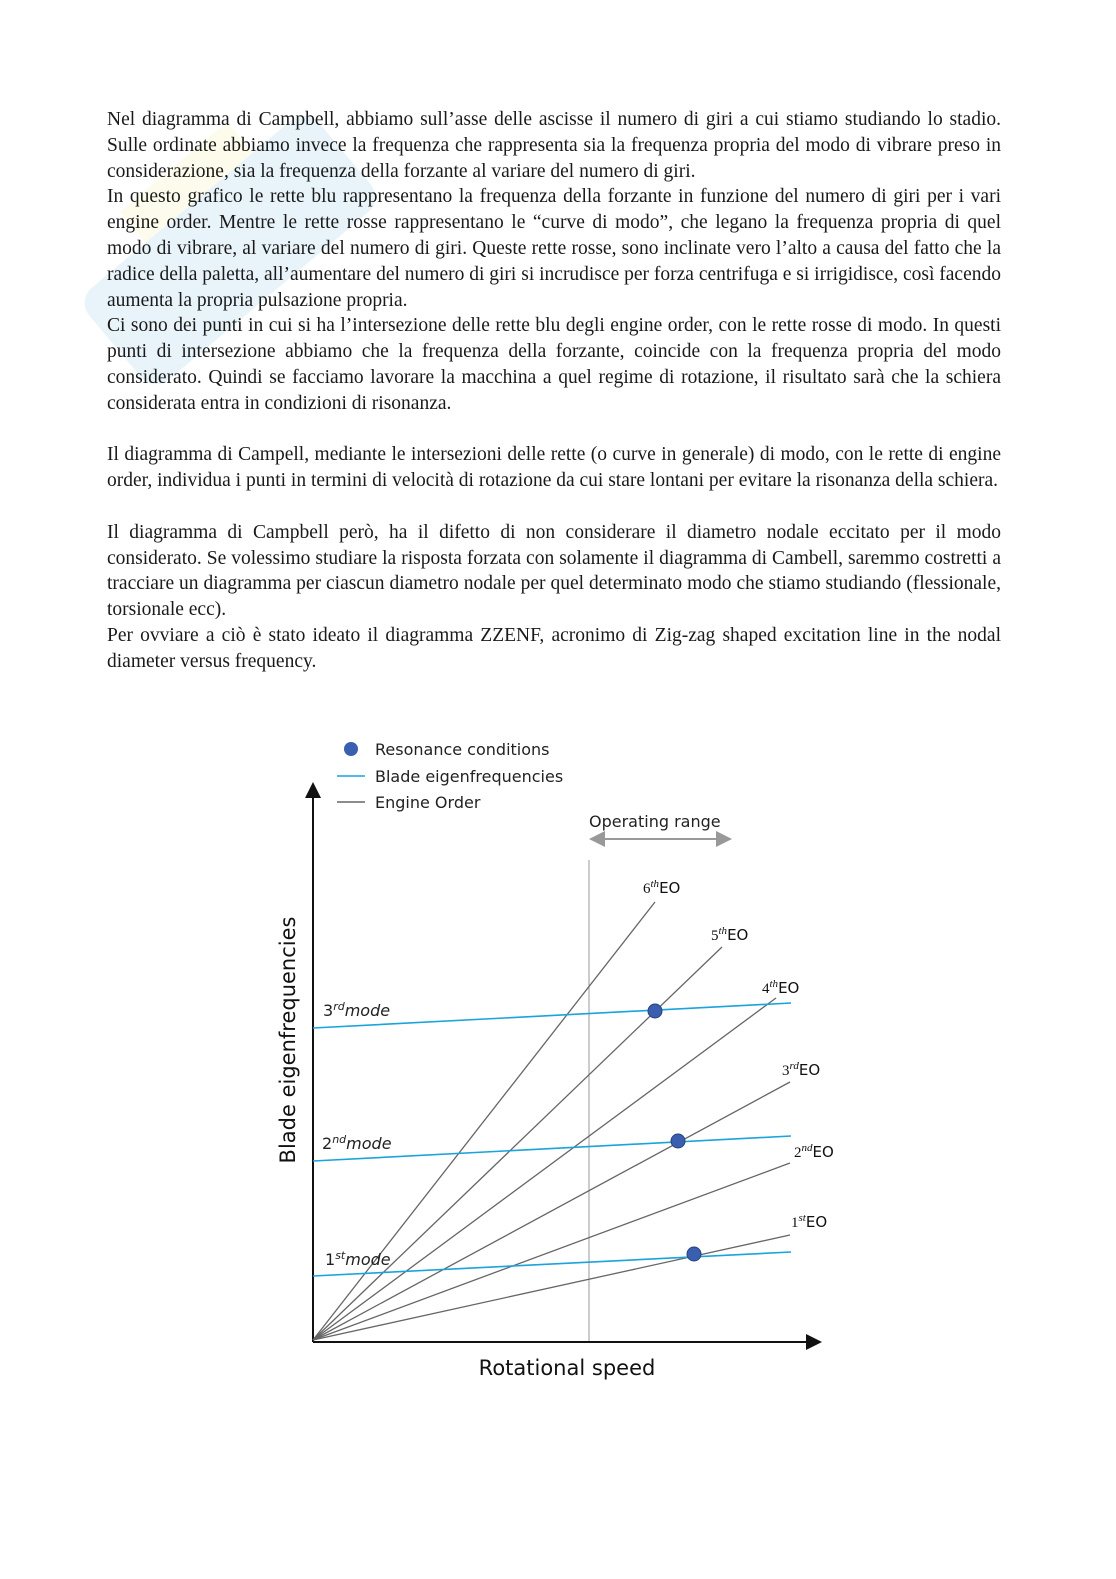 The height and width of the screenshot is (1579, 1116). I want to click on legend-eigen-label: Blade eigenfrequencies, so click(469, 776).